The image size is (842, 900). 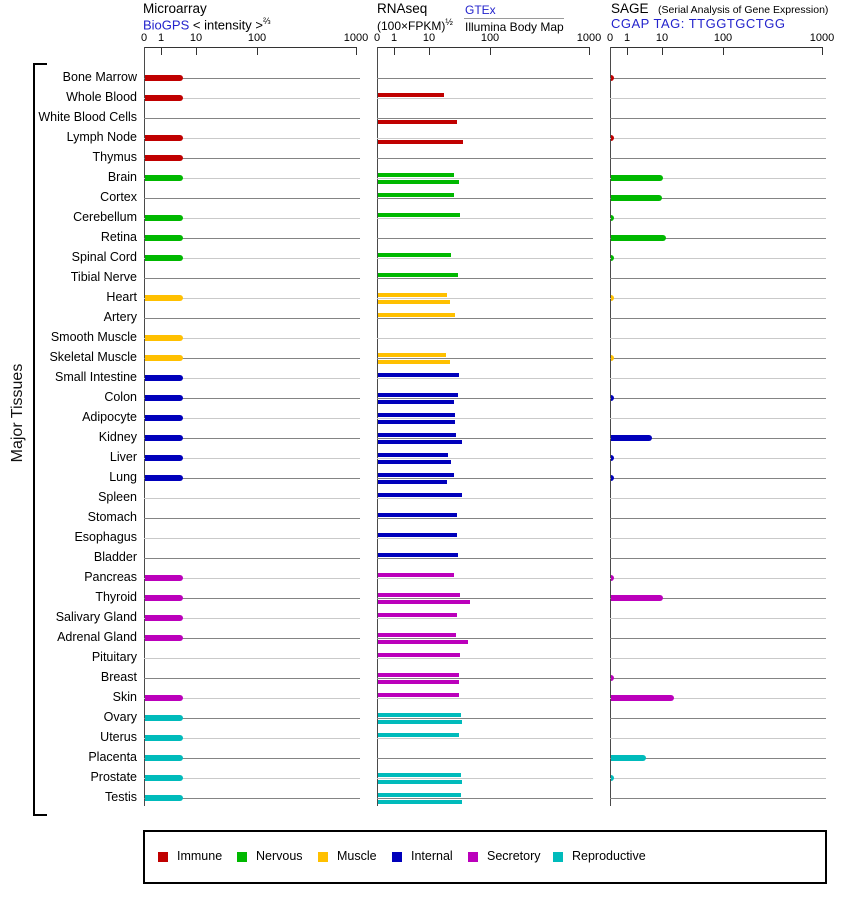 What do you see at coordinates (357, 856) in the screenshot?
I see `legend-label-muscle: Muscle` at bounding box center [357, 856].